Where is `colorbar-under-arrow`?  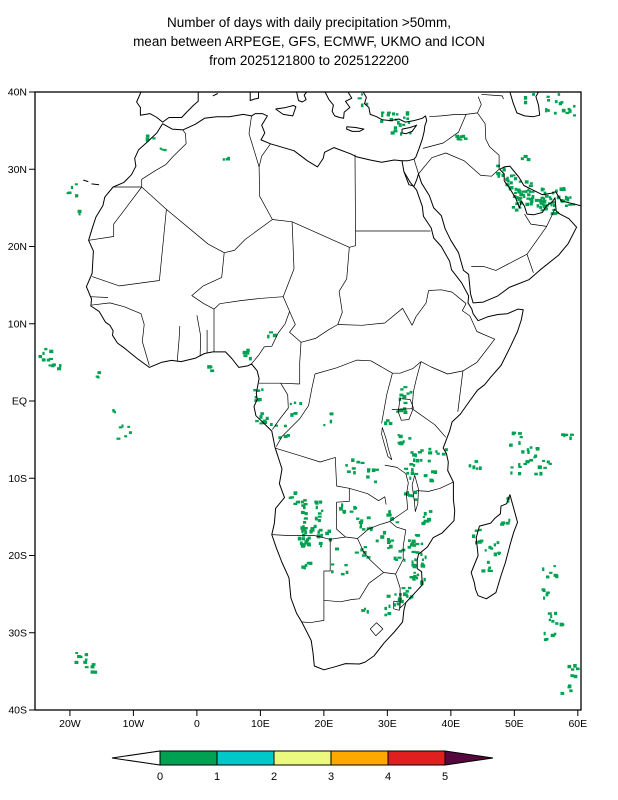 colorbar-under-arrow is located at coordinates (136, 758).